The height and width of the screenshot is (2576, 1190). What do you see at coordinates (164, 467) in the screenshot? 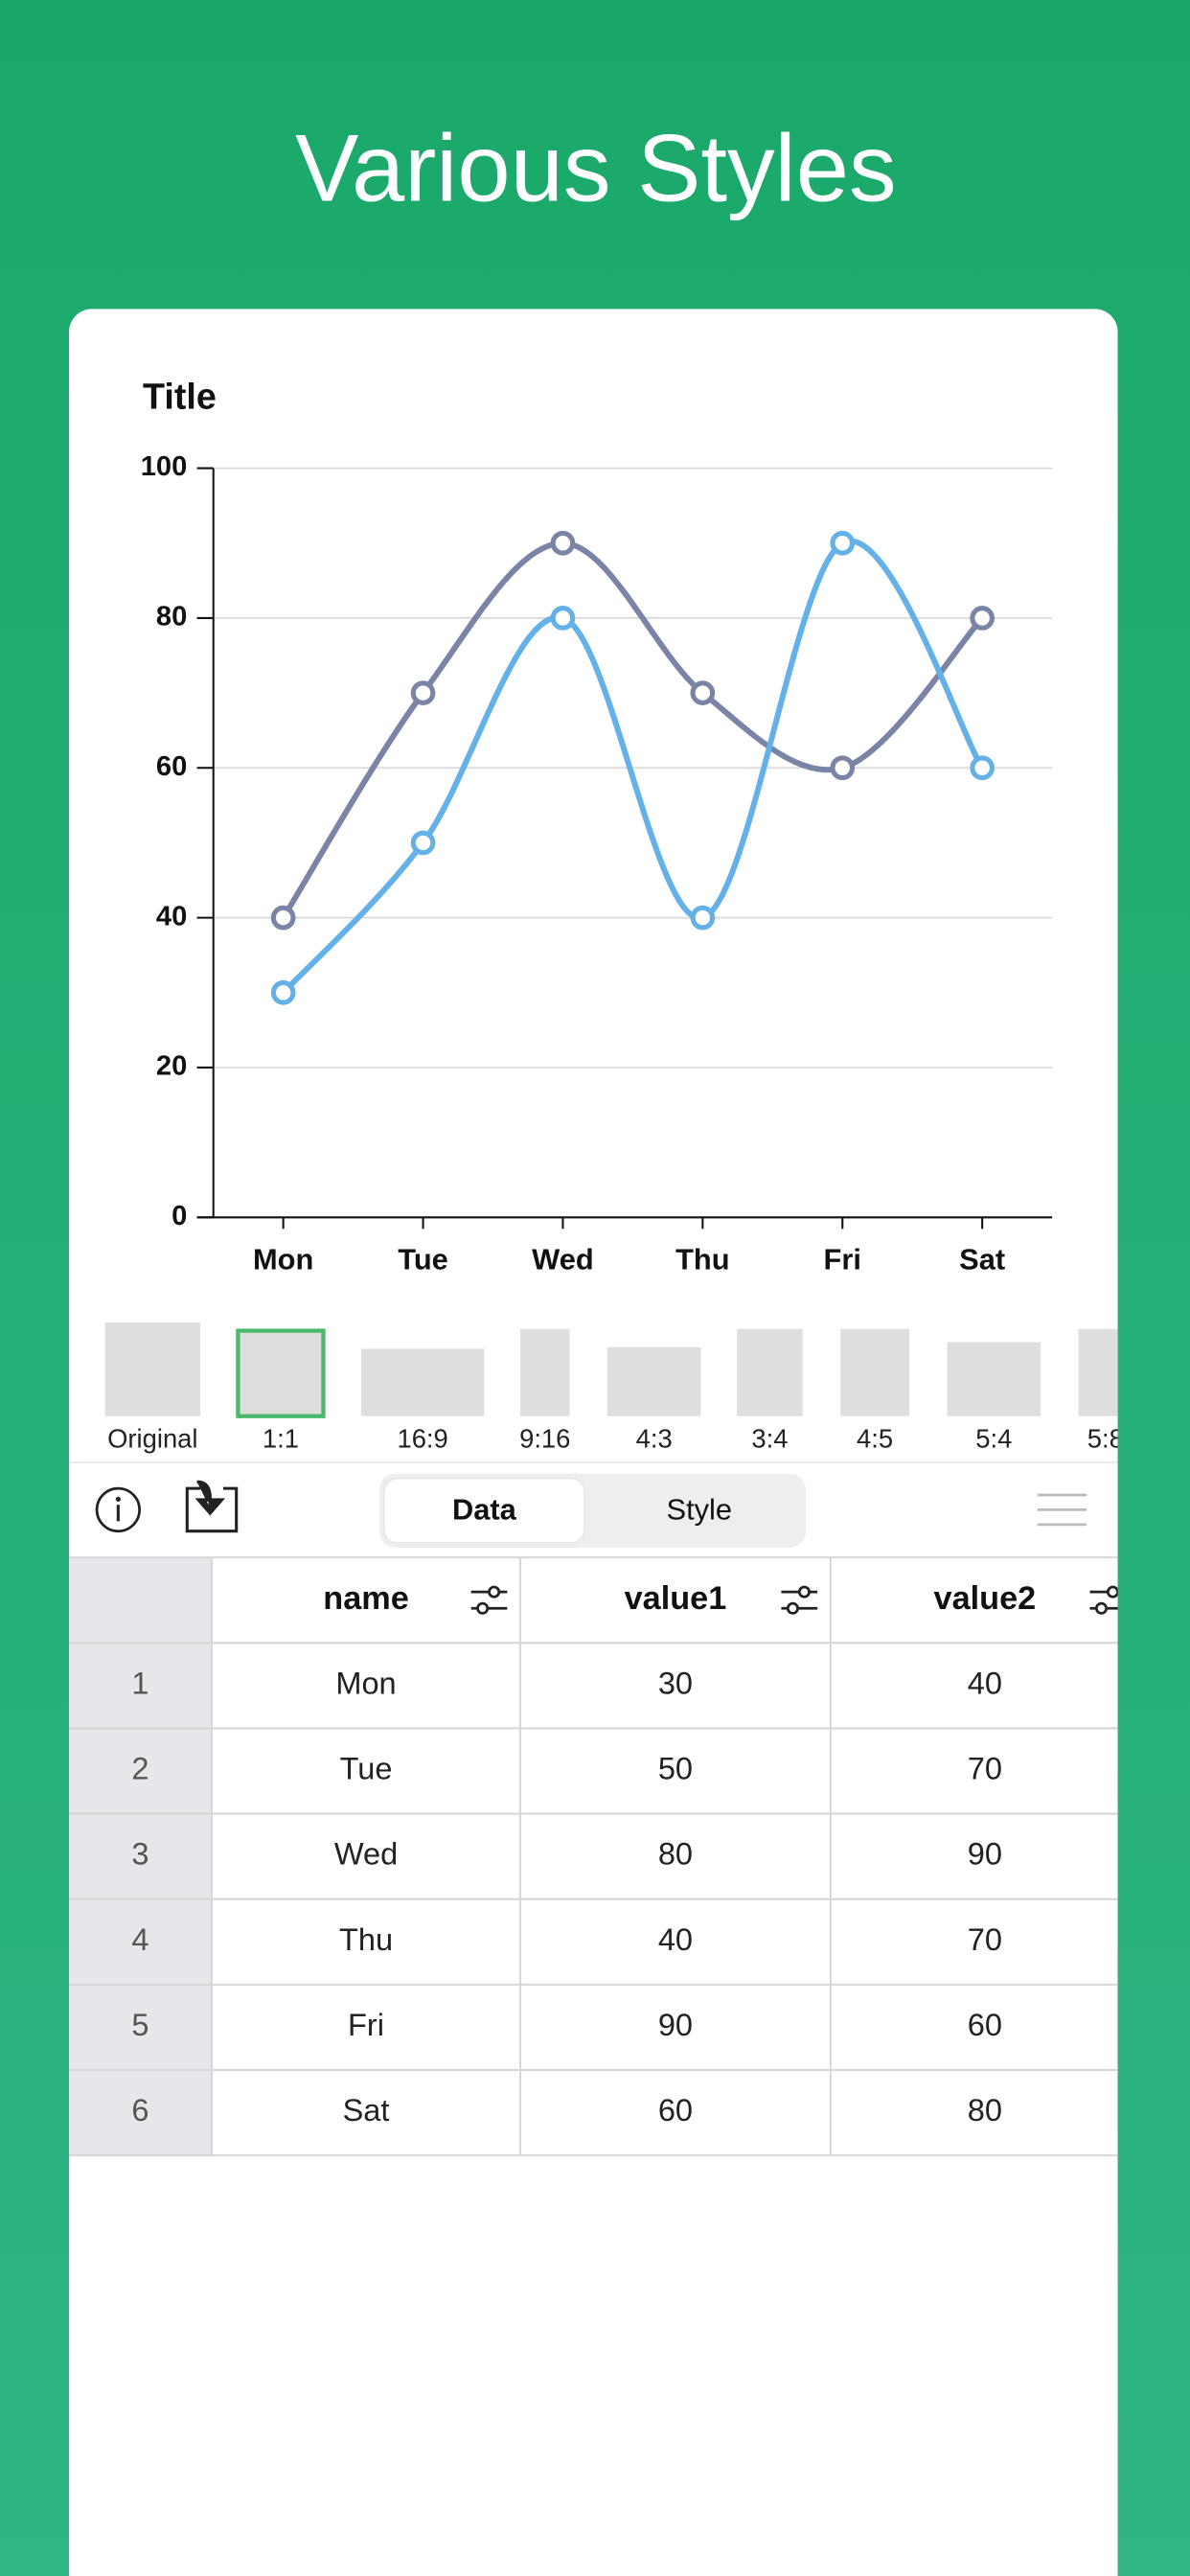
I see `y-tick-label: 100` at bounding box center [164, 467].